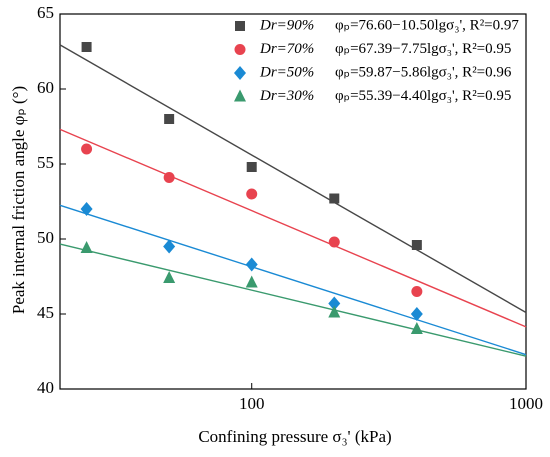  Describe the element at coordinates (45, 162) in the screenshot. I see `y-tick-label: 55` at that location.